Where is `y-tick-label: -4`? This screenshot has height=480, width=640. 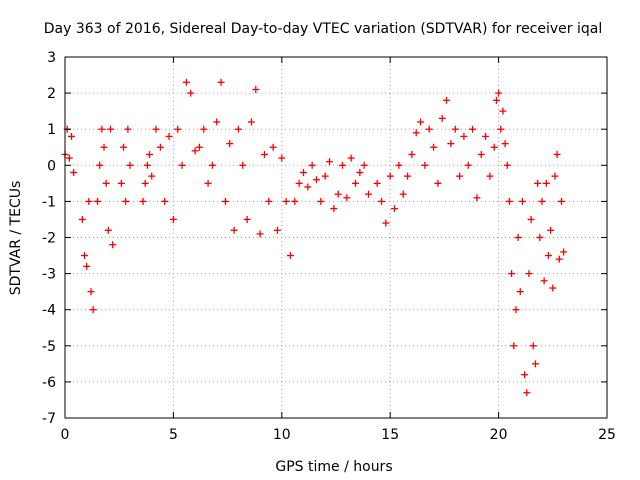 y-tick-label: -4 is located at coordinates (49, 311).